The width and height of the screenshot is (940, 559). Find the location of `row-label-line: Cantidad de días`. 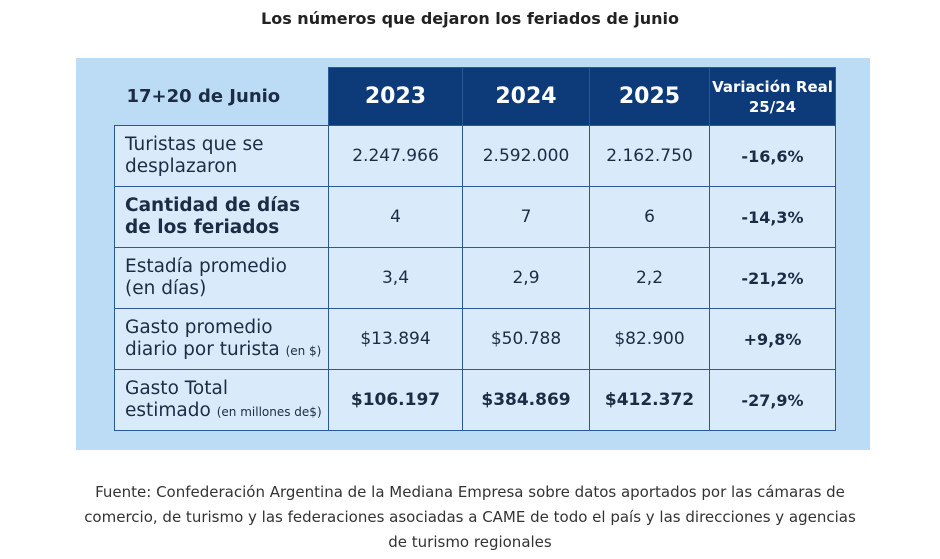

row-label-line: Cantidad de días is located at coordinates (213, 205).